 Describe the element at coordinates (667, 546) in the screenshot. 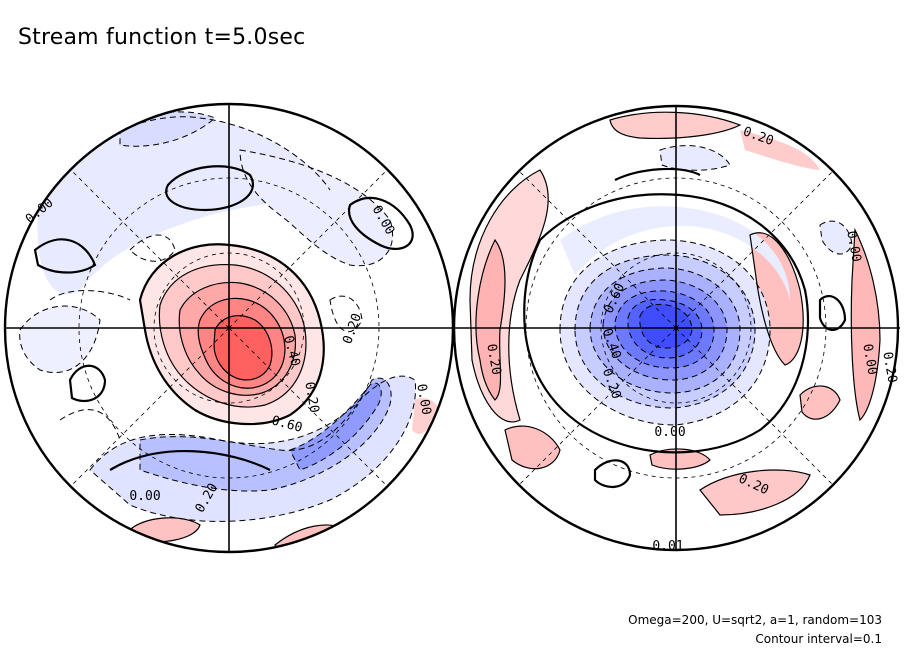

I see `contour-label: 0.01` at that location.